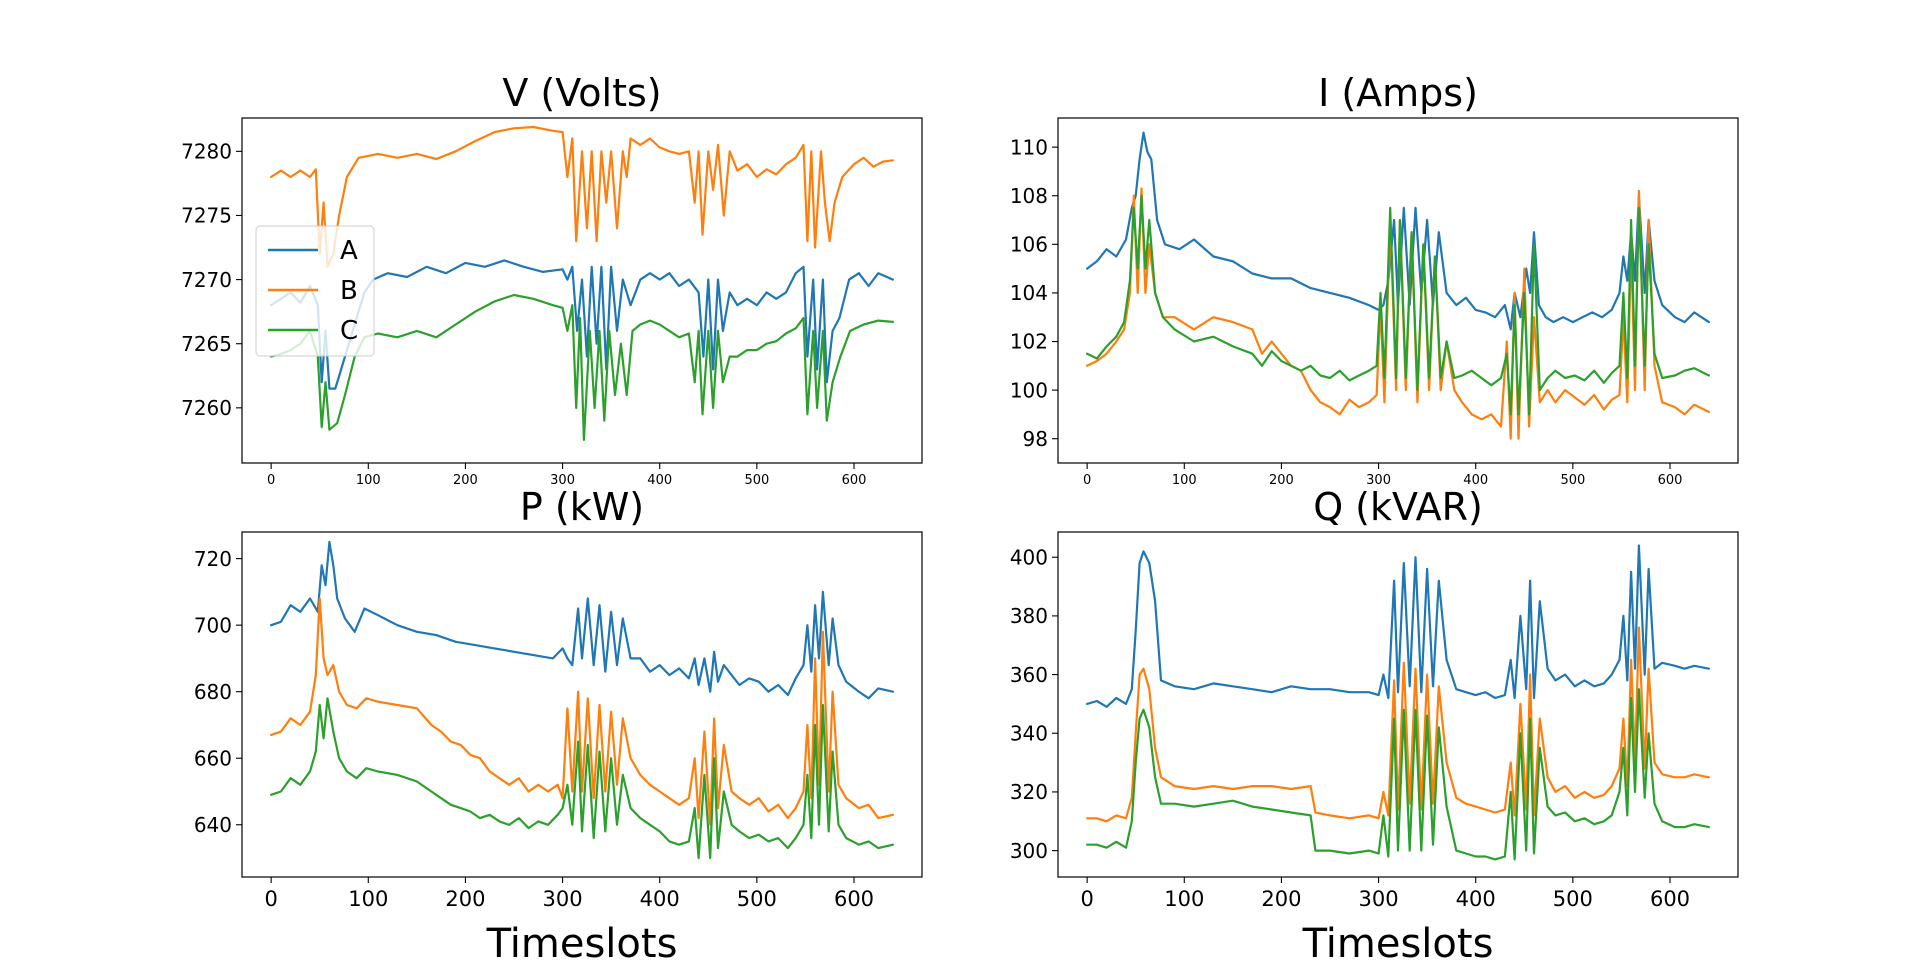  I want to click on y-tick-label: 7275, so click(206, 216).